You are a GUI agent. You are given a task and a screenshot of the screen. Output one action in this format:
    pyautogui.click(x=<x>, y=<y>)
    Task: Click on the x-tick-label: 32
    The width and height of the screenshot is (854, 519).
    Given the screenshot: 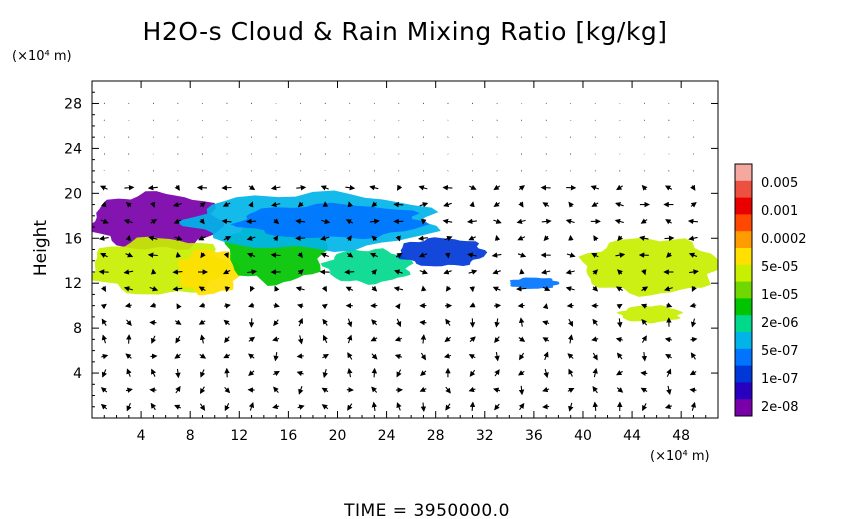 What is the action you would take?
    pyautogui.click(x=485, y=436)
    